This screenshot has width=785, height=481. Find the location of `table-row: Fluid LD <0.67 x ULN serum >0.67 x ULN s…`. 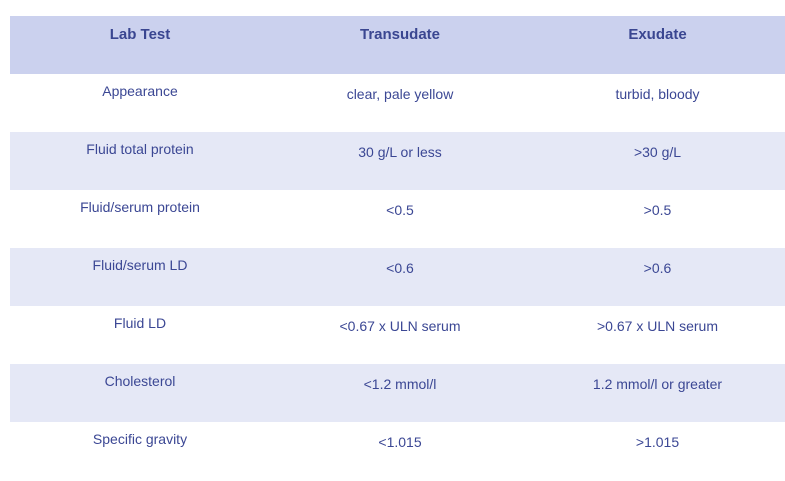

table-row: Fluid LD <0.67 x ULN serum >0.67 x ULN s… is located at coordinates (397, 335).